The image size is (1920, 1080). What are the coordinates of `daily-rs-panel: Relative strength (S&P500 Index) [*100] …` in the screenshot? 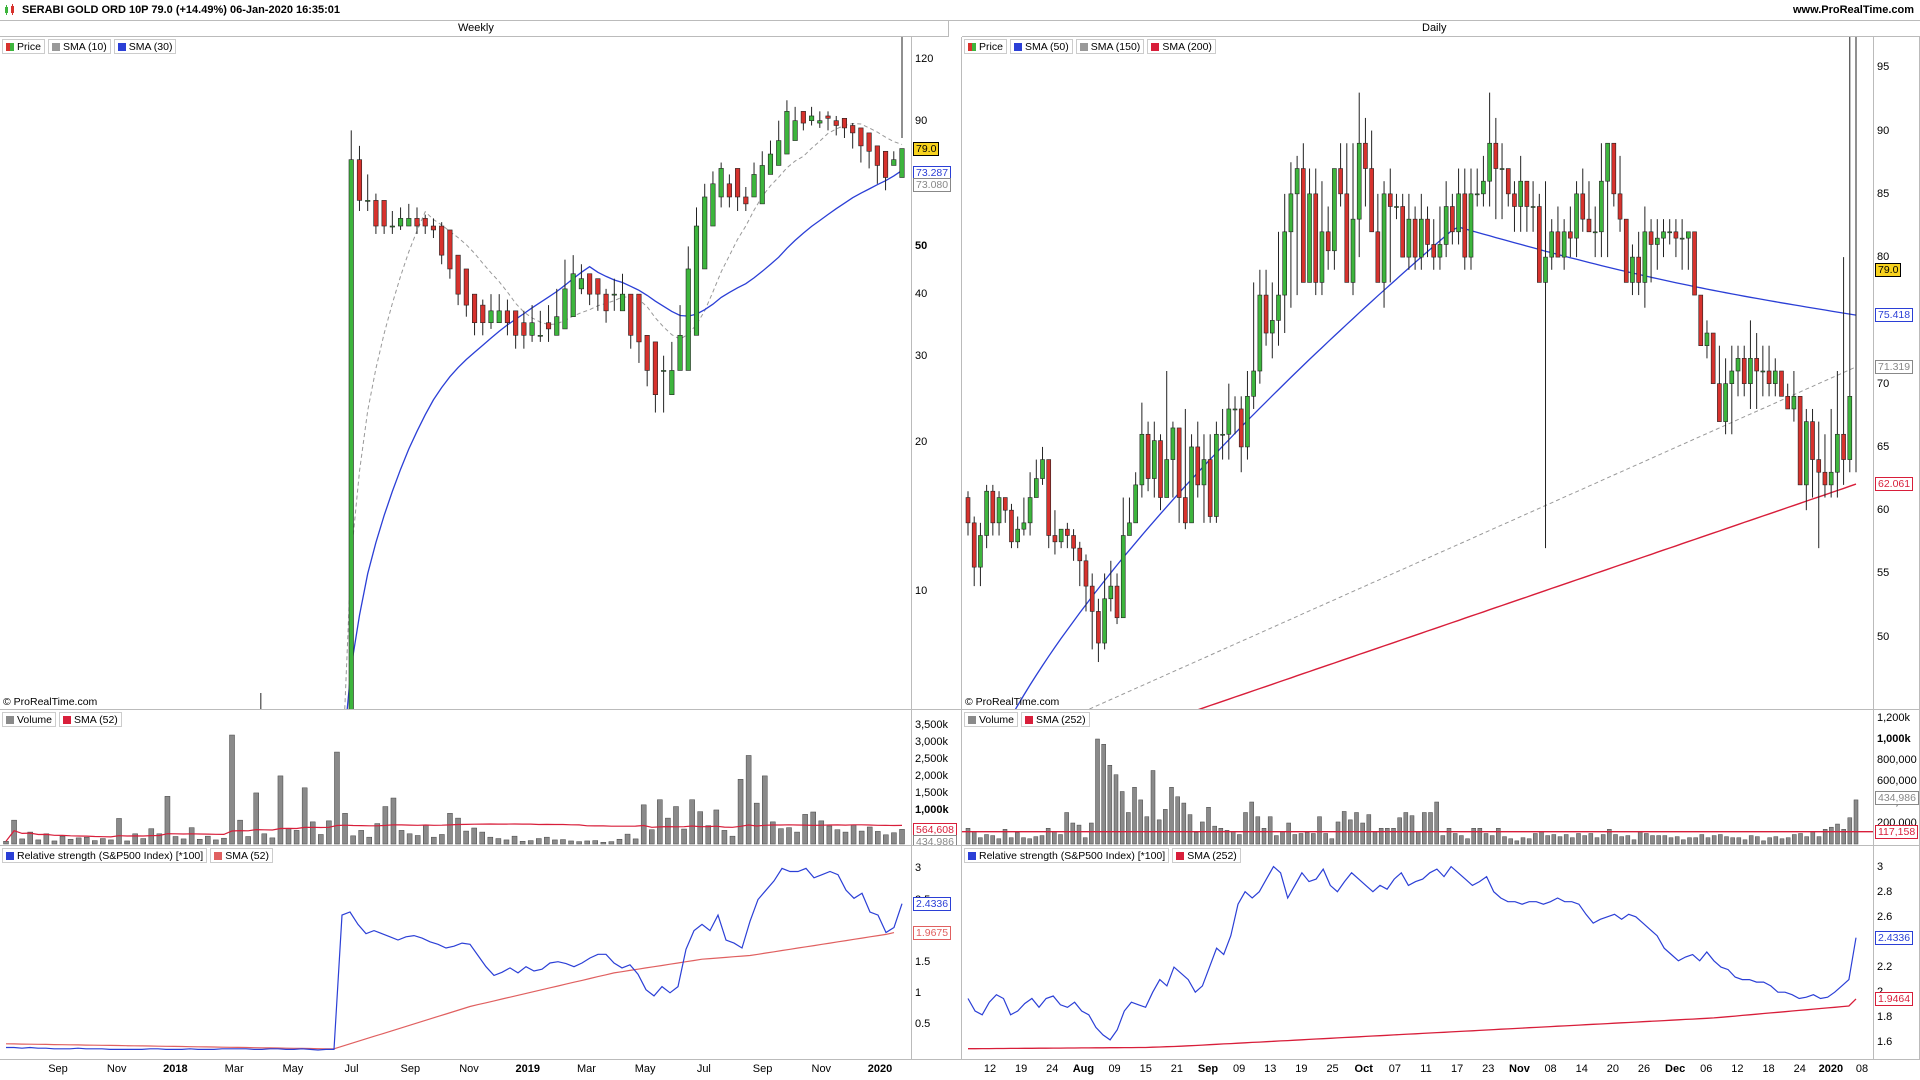 It's located at (1418, 953).